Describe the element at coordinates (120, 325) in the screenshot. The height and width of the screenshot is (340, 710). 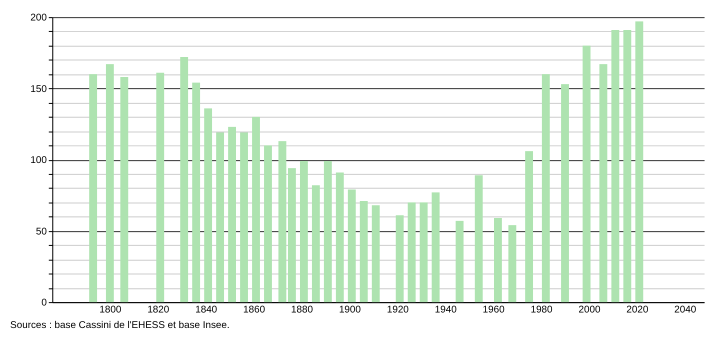
I see `source-note: Sources : base Cassini de l'EHESS et base Insee.` at that location.